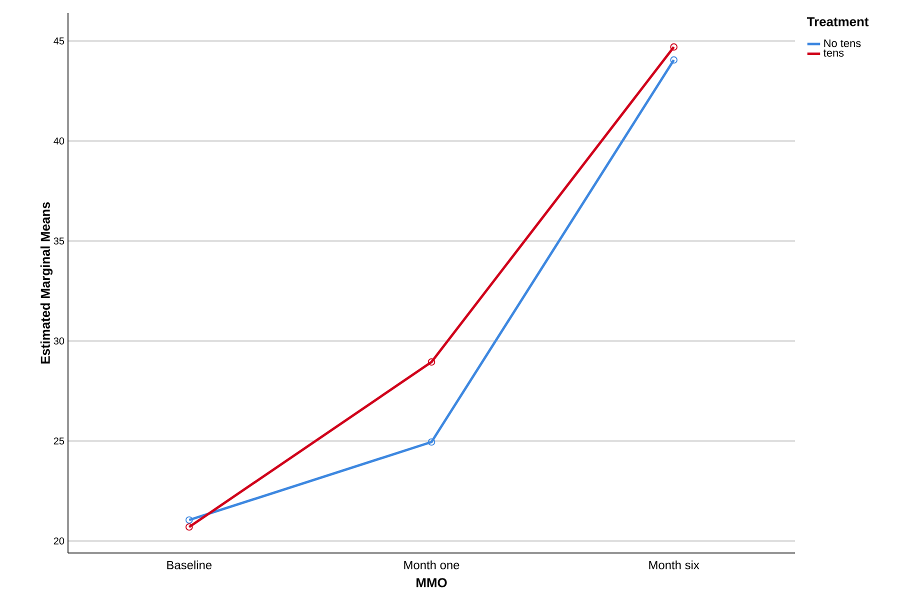 This screenshot has height=612, width=906. Describe the element at coordinates (59, 541) in the screenshot. I see `y-tick-label: 20` at that location.